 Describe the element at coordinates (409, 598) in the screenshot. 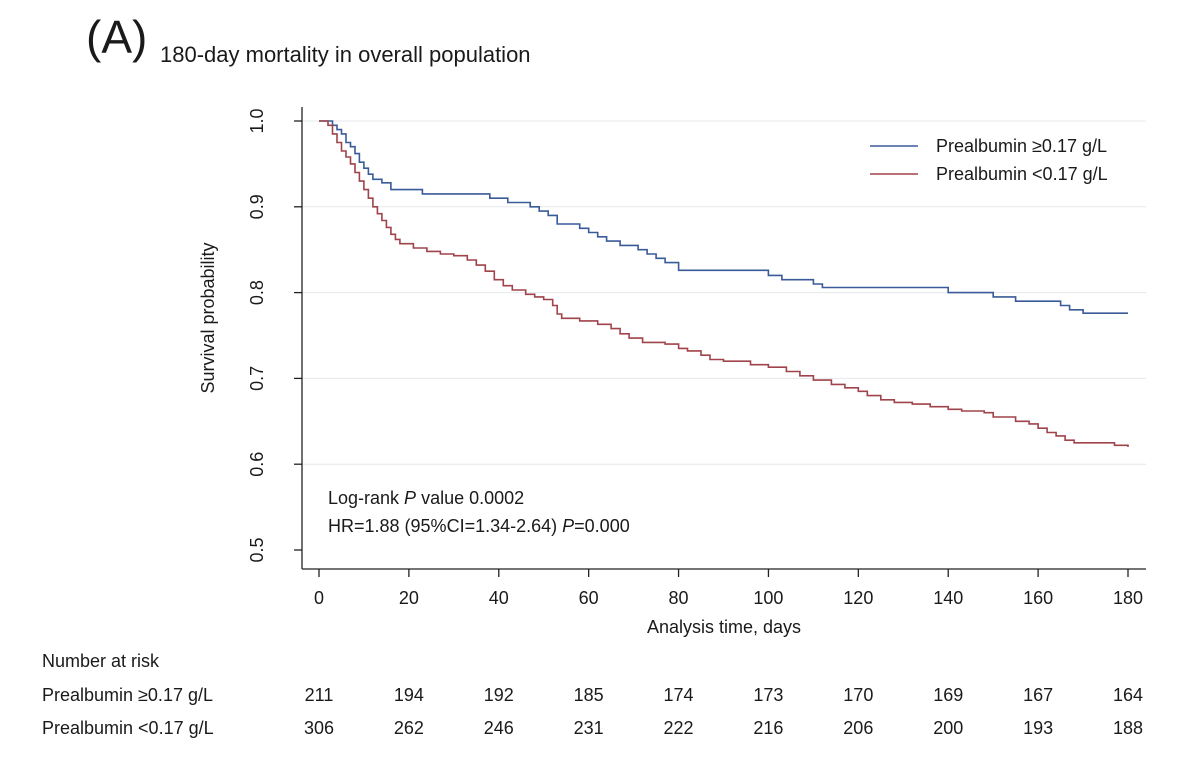

I see `x-tick-label: 20` at that location.